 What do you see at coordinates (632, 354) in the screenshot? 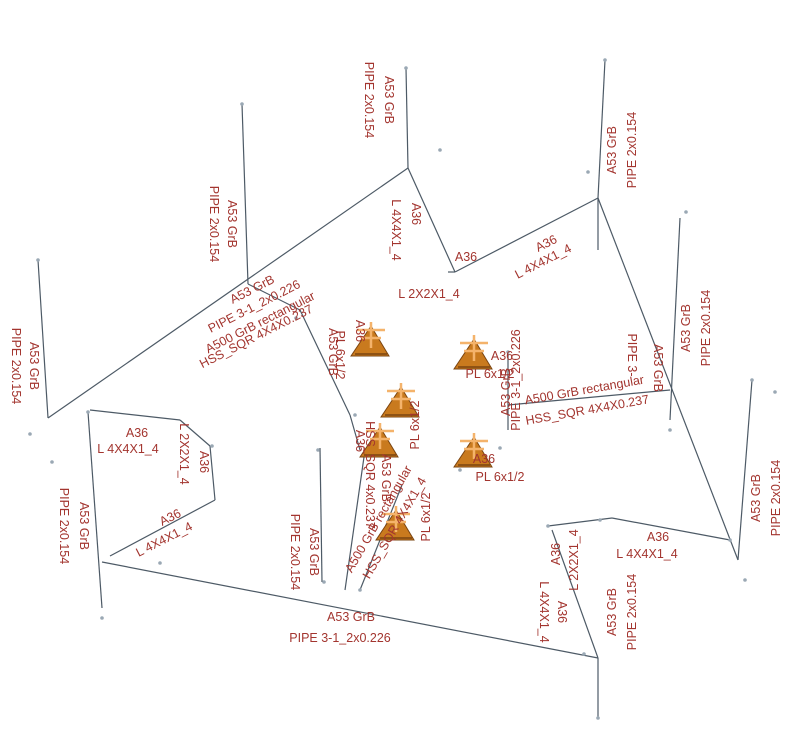
I see `member-label: PIPE 3-` at bounding box center [632, 354].